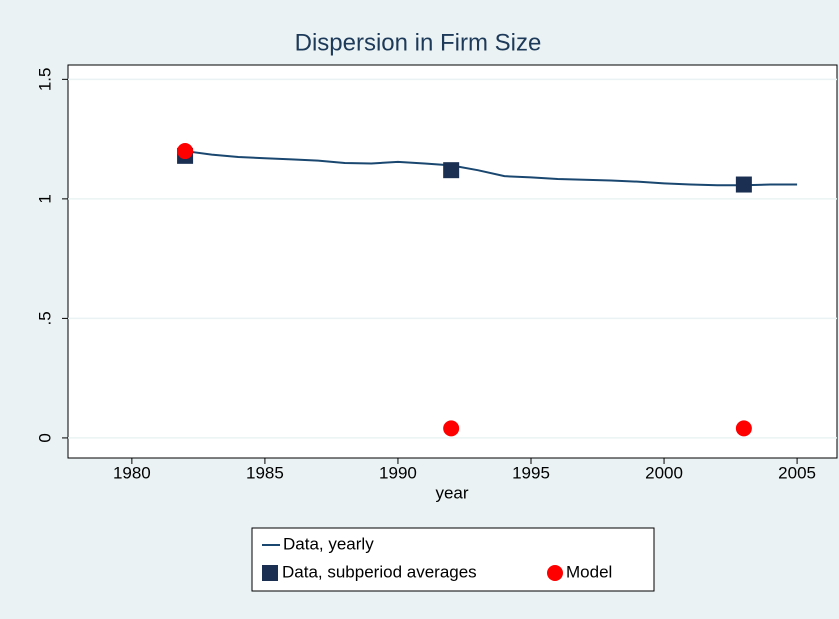  Describe the element at coordinates (44, 318) in the screenshot. I see `y-tick-label: .5` at that location.